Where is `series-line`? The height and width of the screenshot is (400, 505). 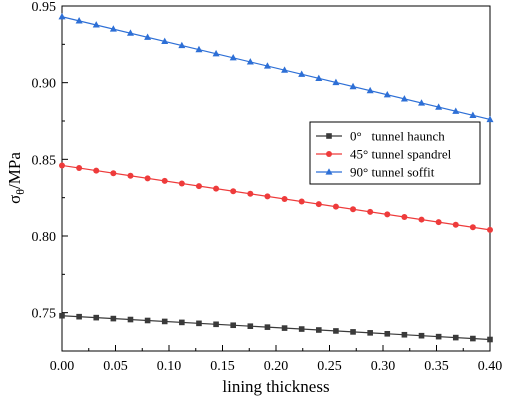 series-line is located at coordinates (276, 328).